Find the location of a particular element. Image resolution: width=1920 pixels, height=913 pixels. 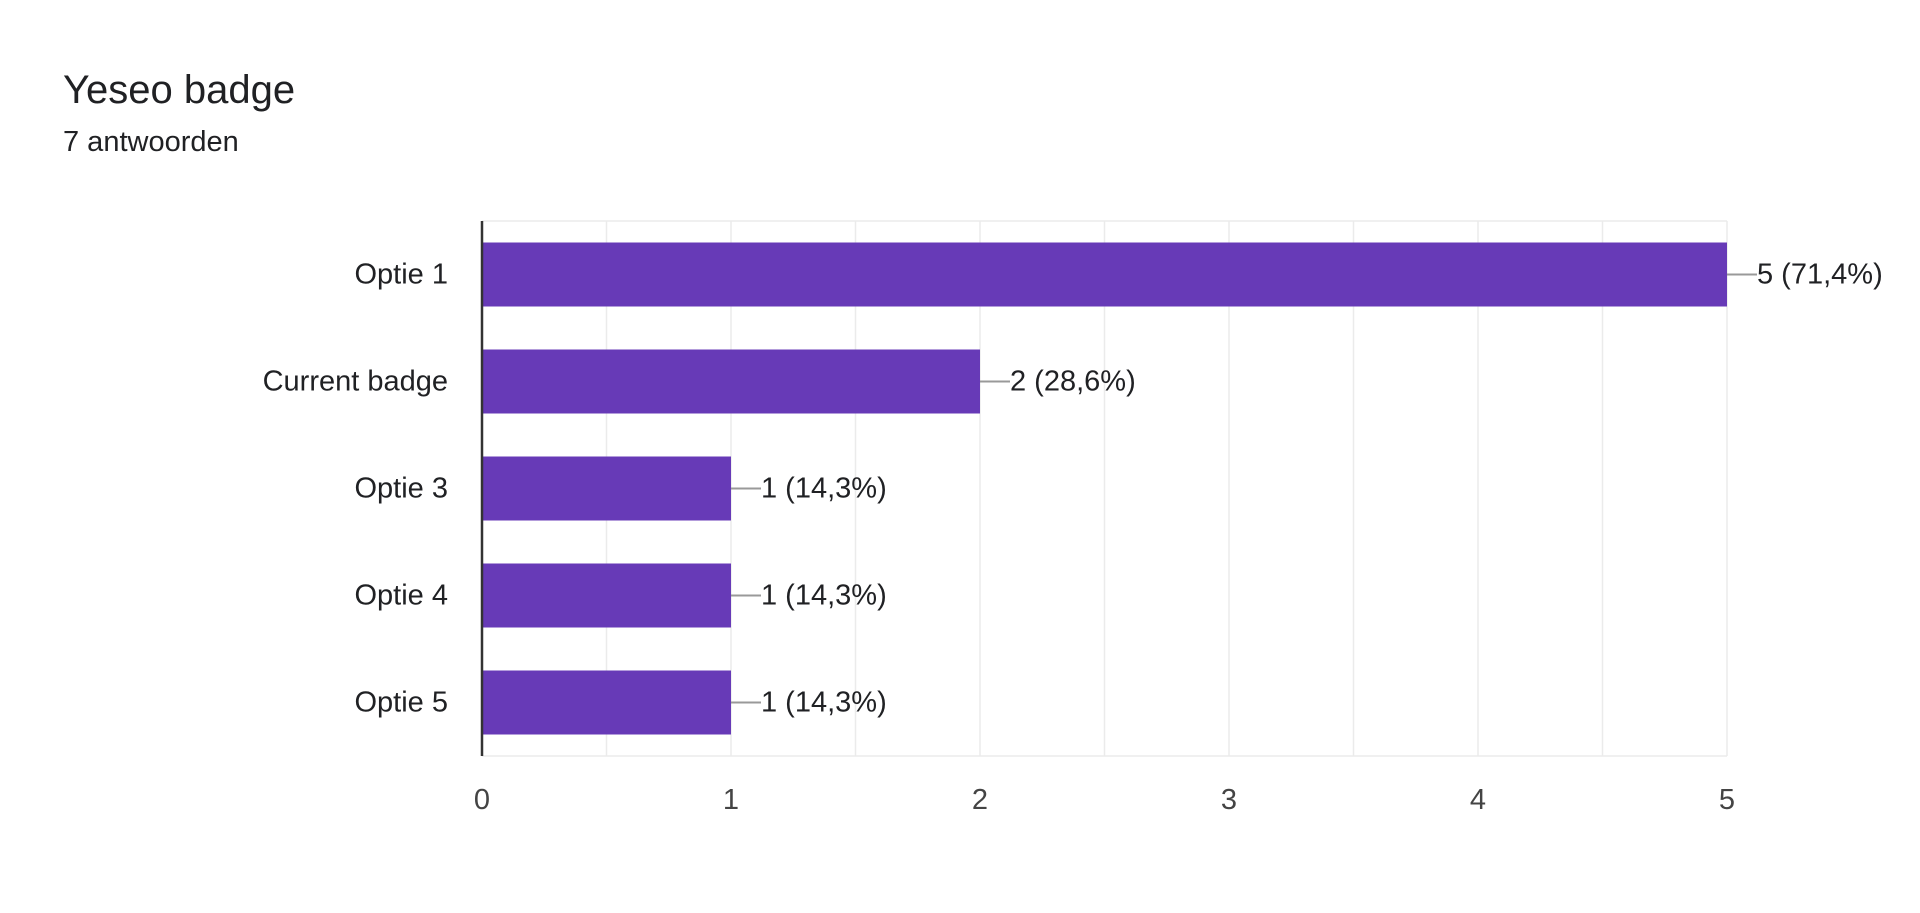

data-label: 2 (28,6%) is located at coordinates (1073, 382).